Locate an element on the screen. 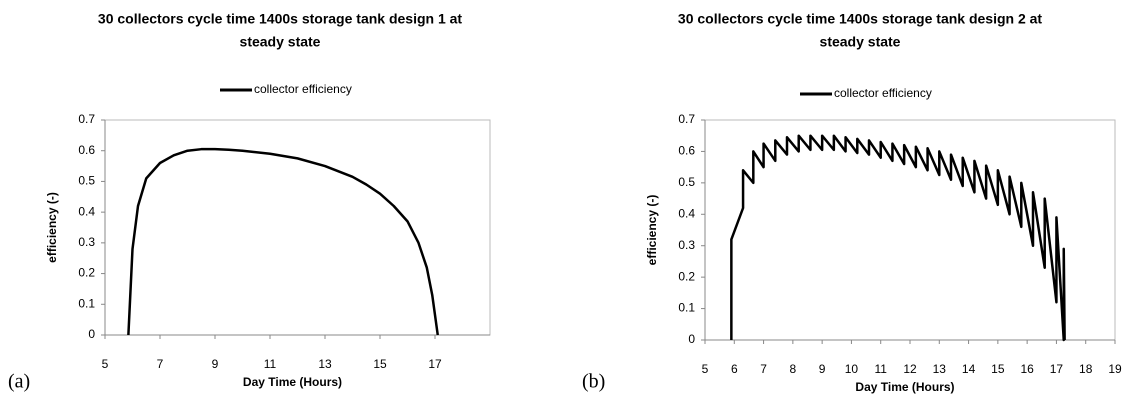  x-tick-label: 12 is located at coordinates (910, 369).